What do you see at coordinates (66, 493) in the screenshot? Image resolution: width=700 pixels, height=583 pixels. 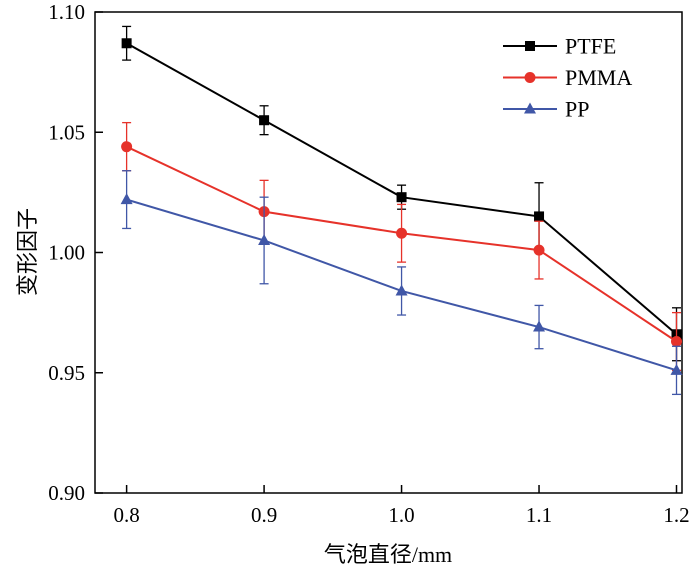 I see `y-tick-label: 0.90` at bounding box center [66, 493].